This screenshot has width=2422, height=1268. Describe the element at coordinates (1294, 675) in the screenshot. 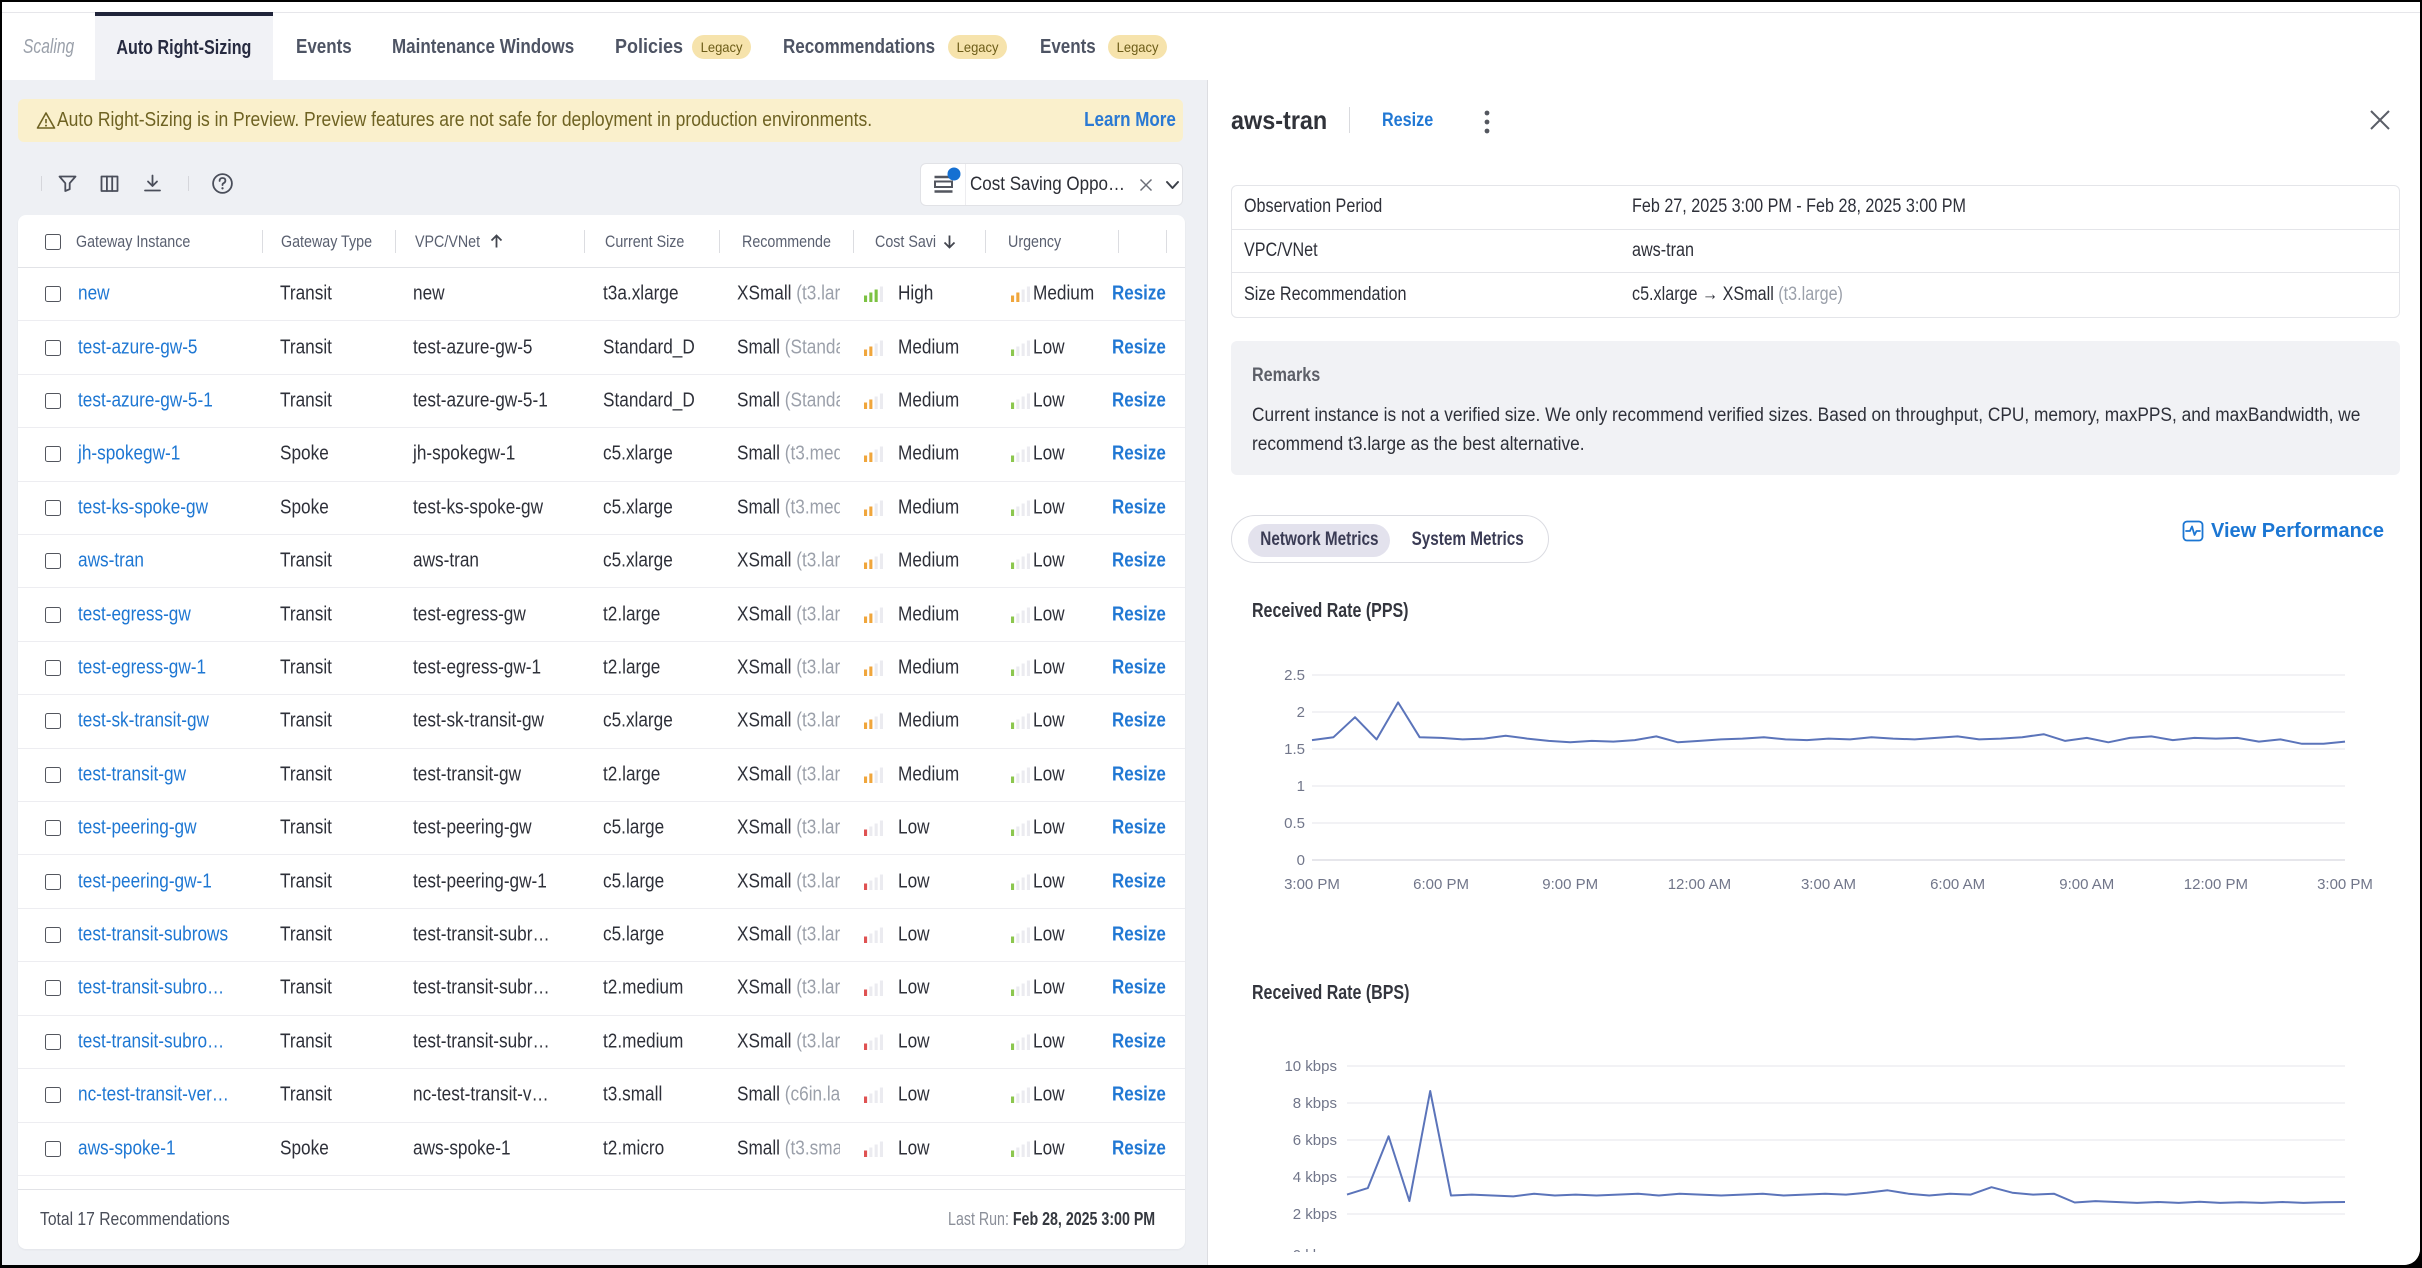

I see `svg-text: 2.5` at that location.